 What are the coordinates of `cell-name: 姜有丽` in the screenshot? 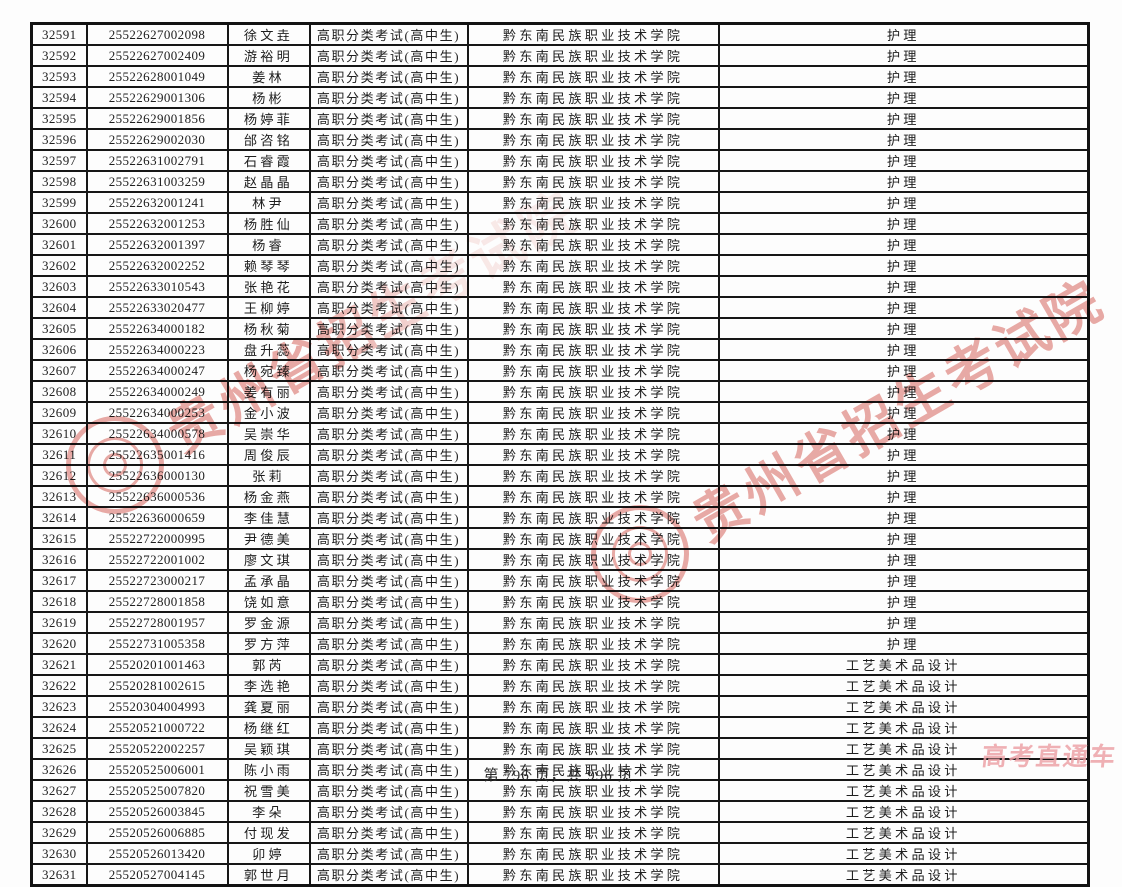 It's located at (268, 391).